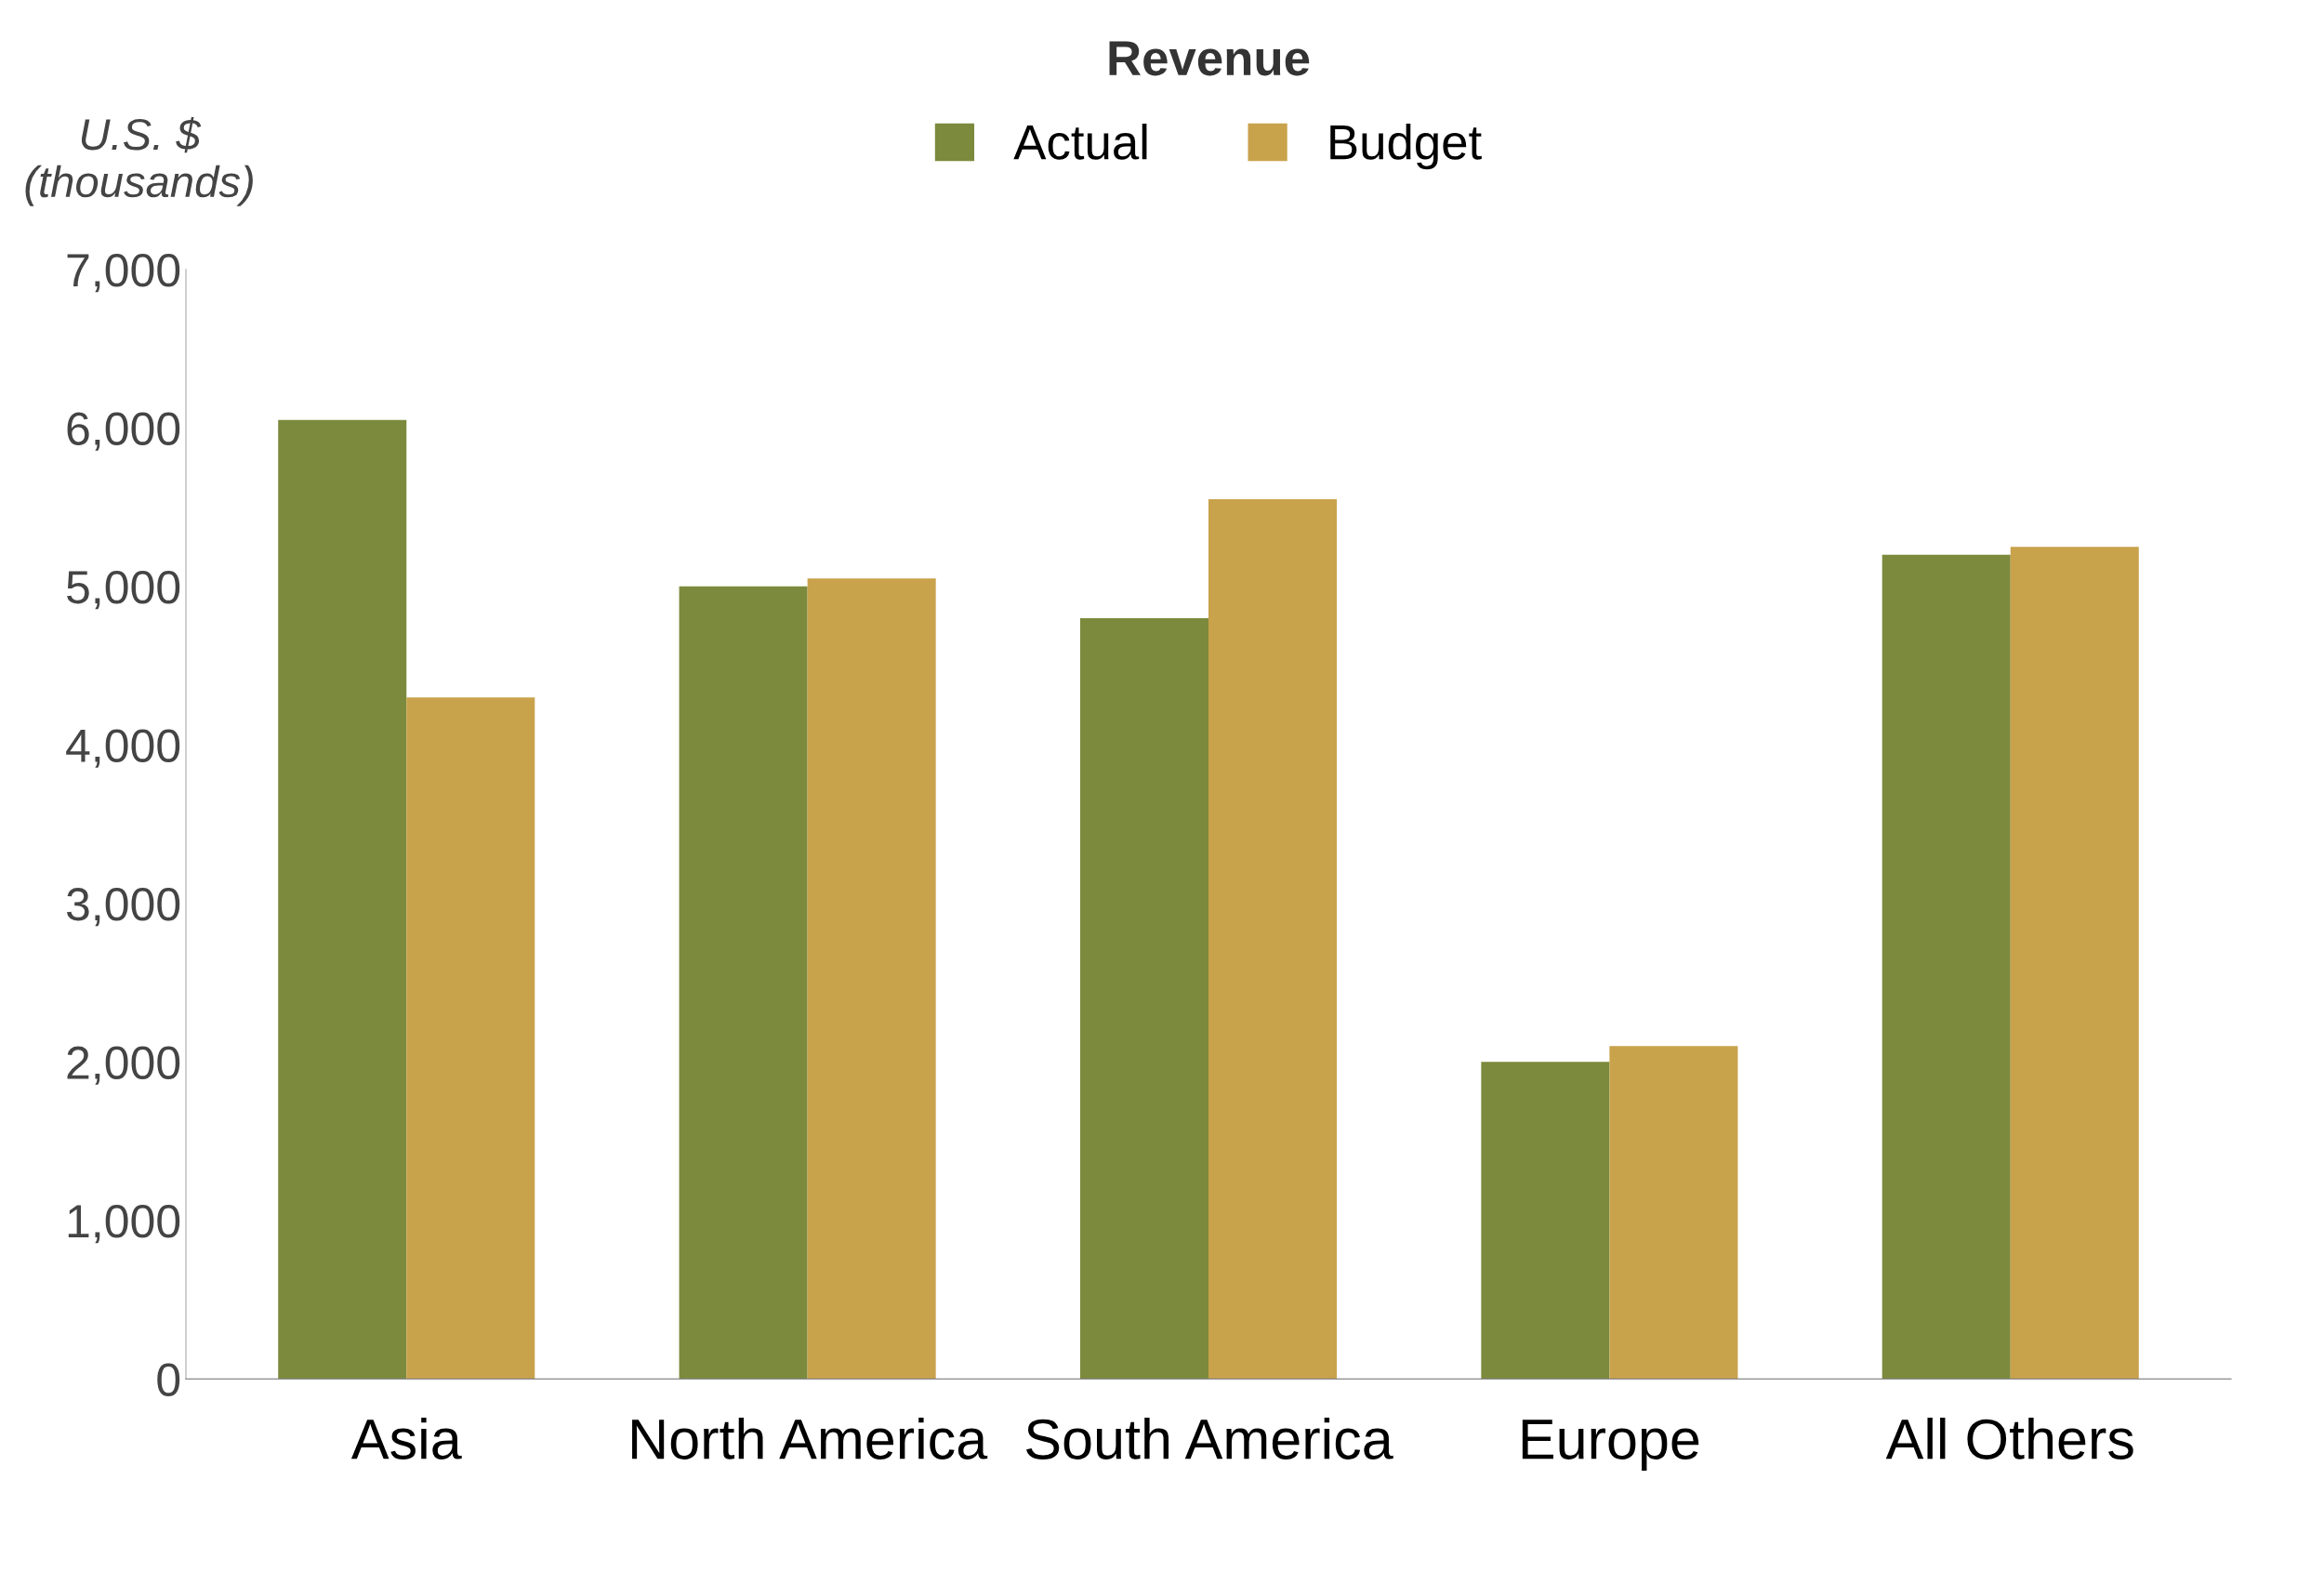 Image resolution: width=2324 pixels, height=1585 pixels. What do you see at coordinates (1406, 147) in the screenshot?
I see `legend-label: Budget` at bounding box center [1406, 147].